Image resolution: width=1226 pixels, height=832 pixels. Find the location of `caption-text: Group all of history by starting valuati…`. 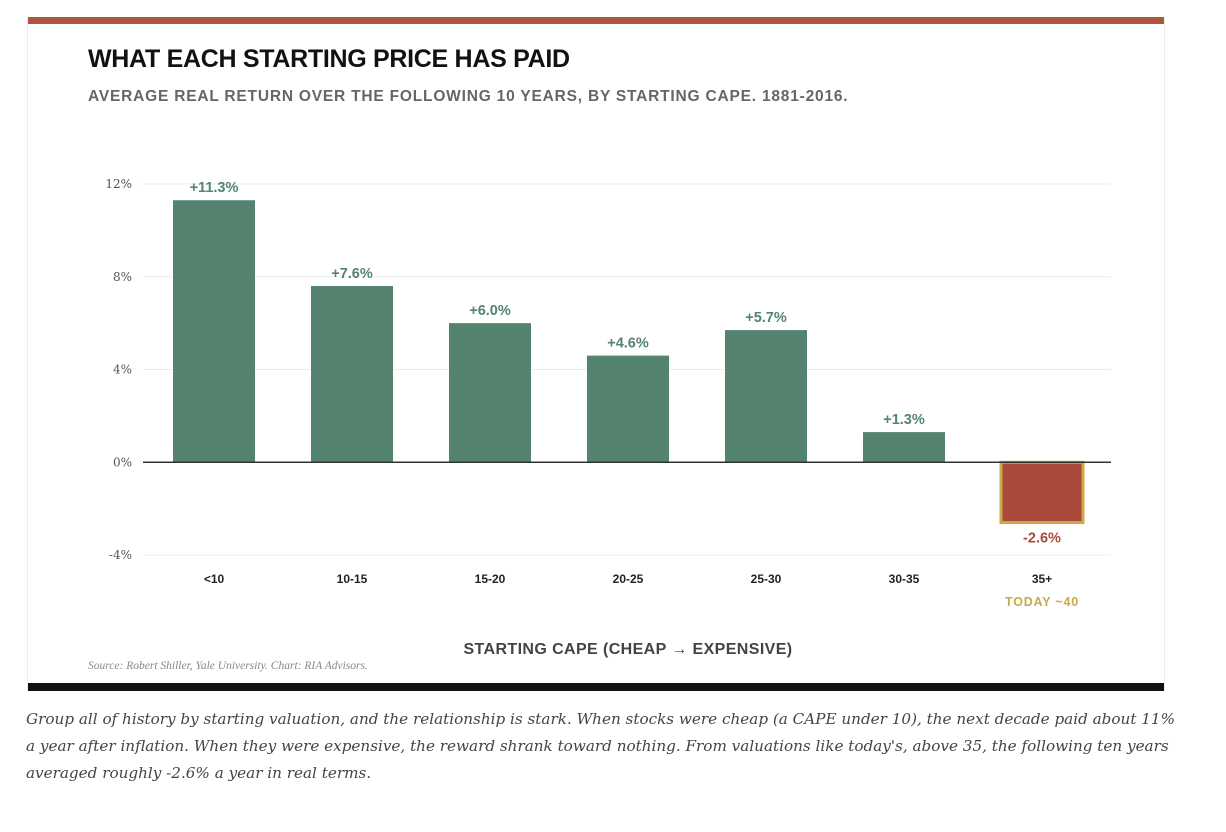

caption-text: Group all of history by starting valuati… is located at coordinates (601, 746).